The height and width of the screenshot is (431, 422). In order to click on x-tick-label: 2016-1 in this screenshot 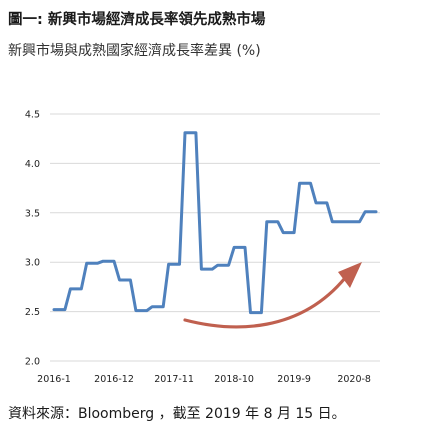, I will do `click(54, 379)`.